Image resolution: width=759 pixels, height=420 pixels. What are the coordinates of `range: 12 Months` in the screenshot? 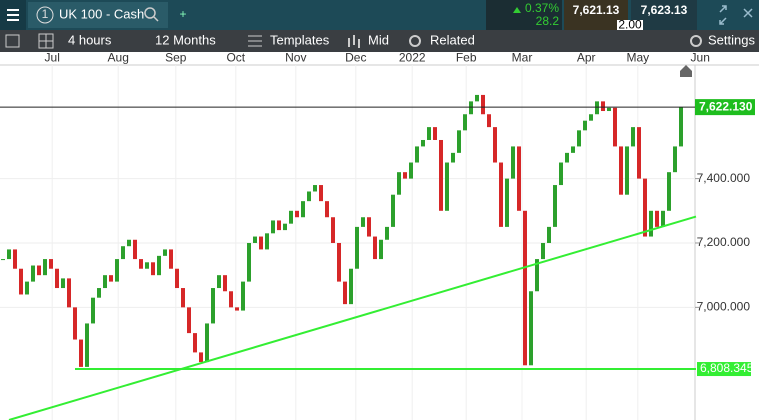 It's located at (185, 39).